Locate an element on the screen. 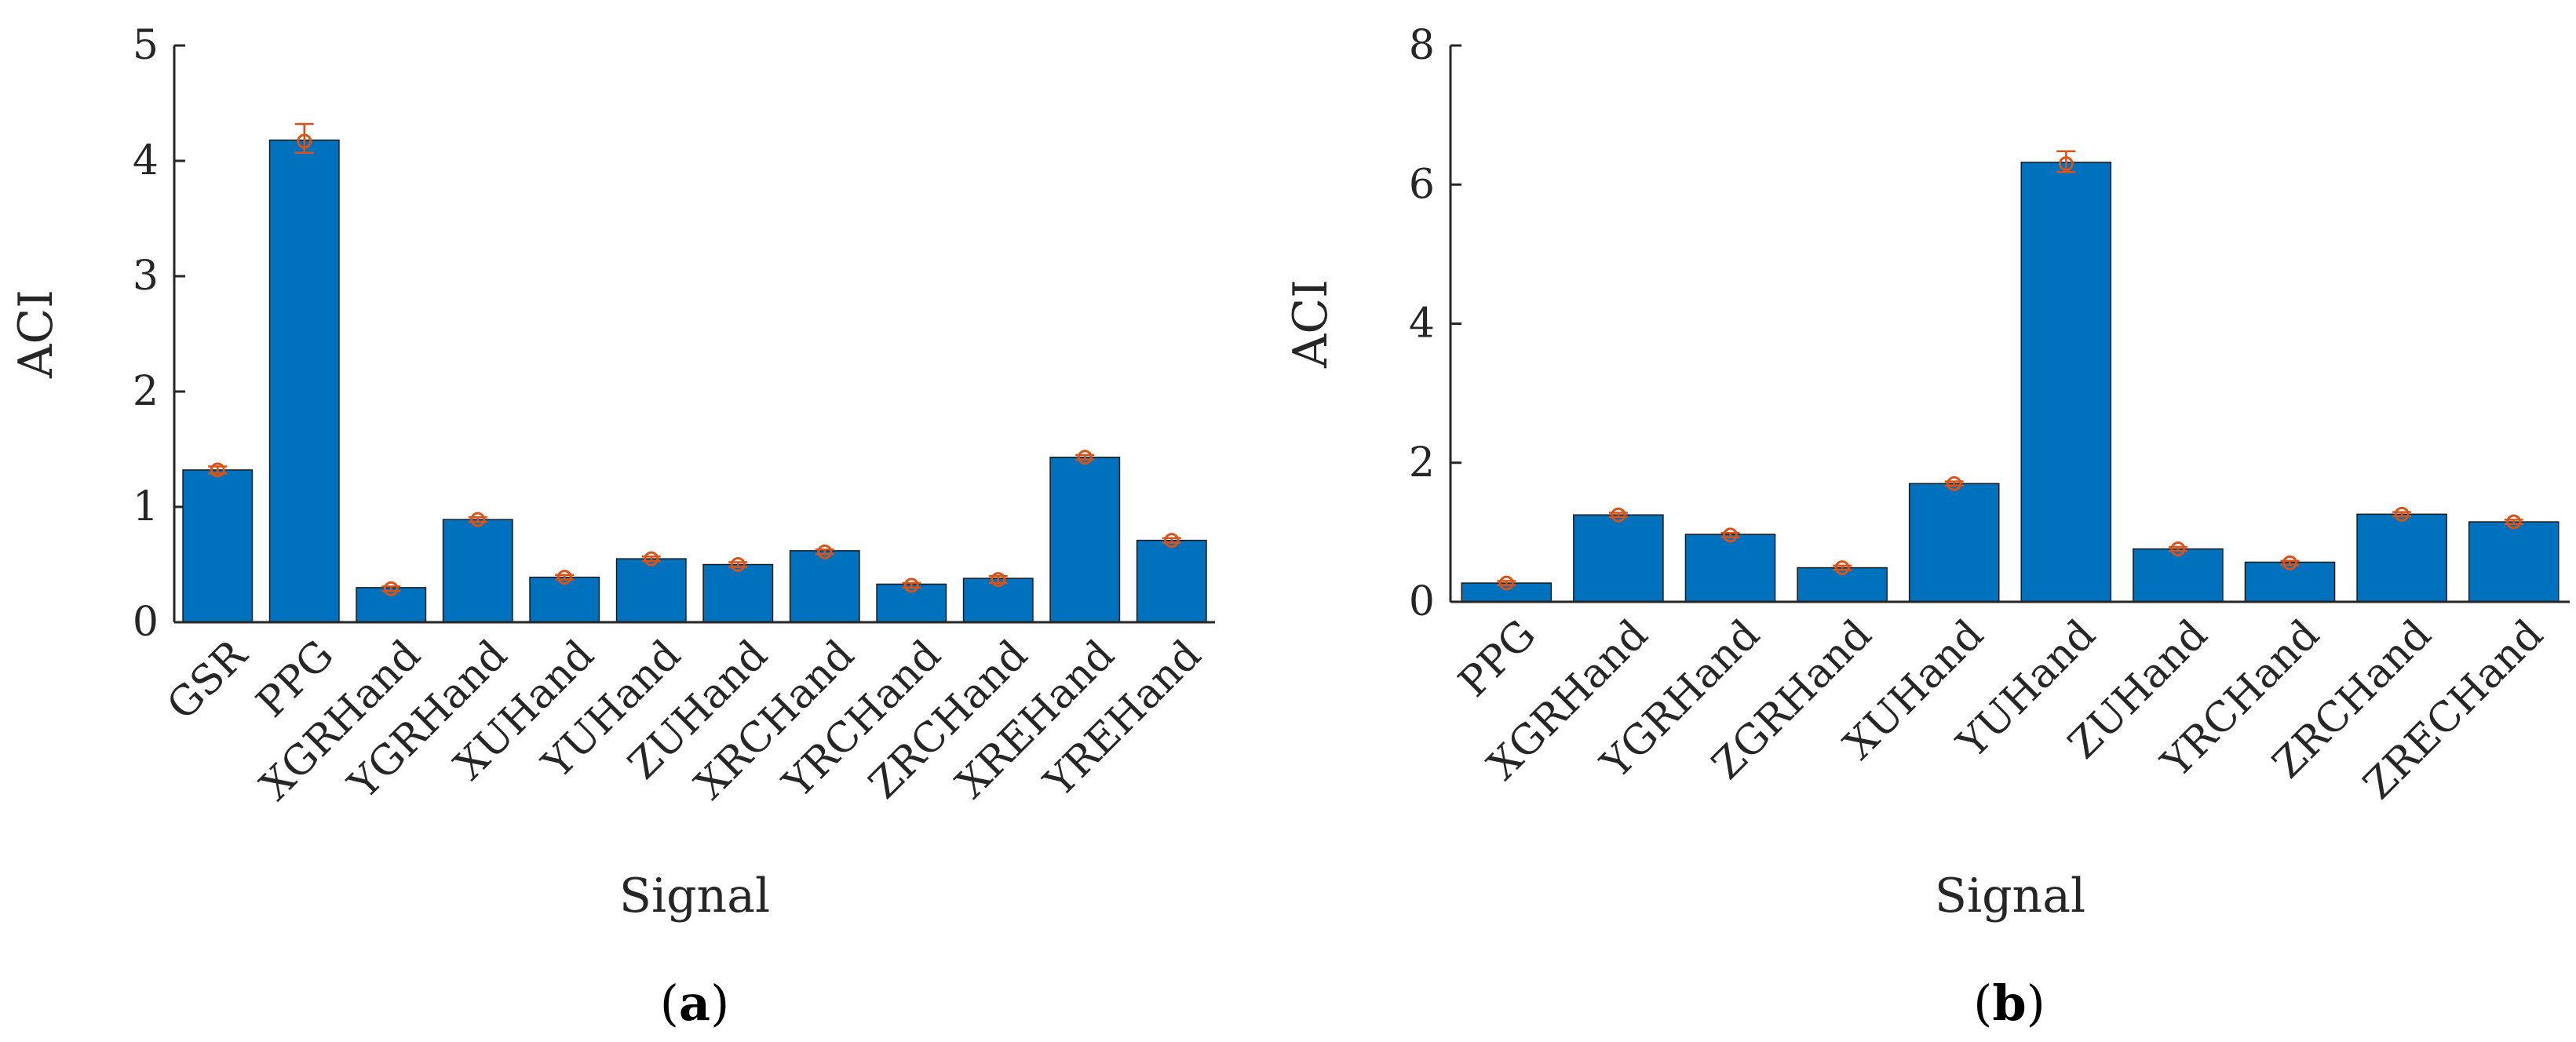 Image resolution: width=2576 pixels, height=1042 pixels. bar-ZRECHand is located at coordinates (2514, 562).